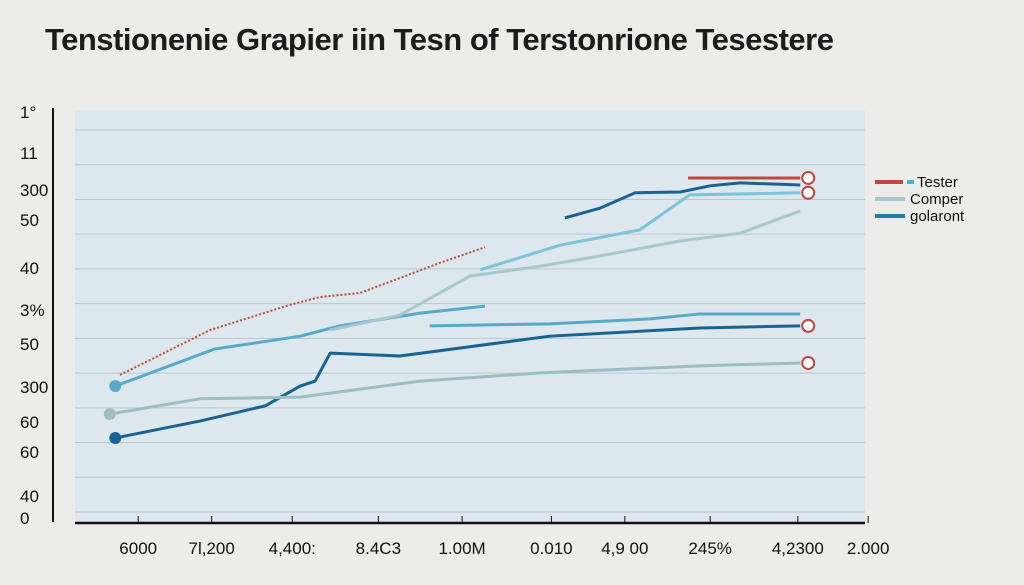  Describe the element at coordinates (29, 153) in the screenshot. I see `y-tick-label: 11` at that location.